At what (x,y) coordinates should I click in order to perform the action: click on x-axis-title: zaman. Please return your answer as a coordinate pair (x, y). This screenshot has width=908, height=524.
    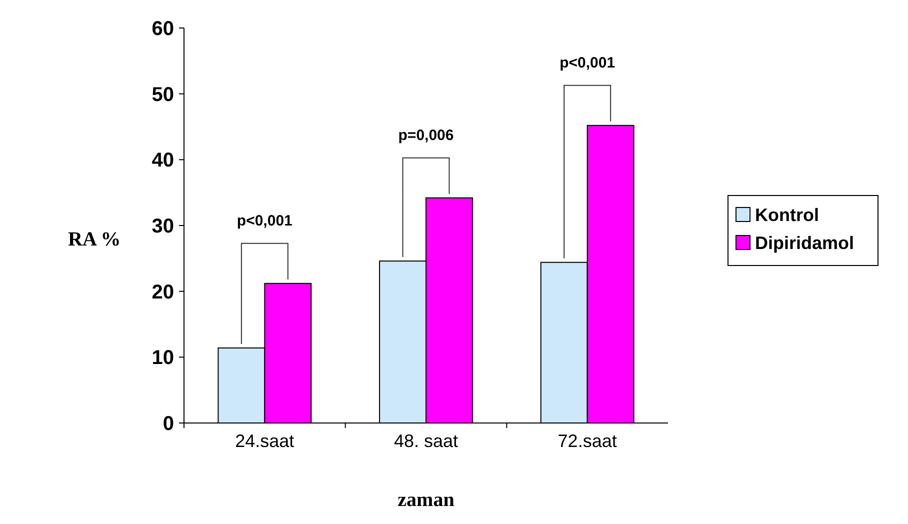
    Looking at the image, I should click on (426, 500).